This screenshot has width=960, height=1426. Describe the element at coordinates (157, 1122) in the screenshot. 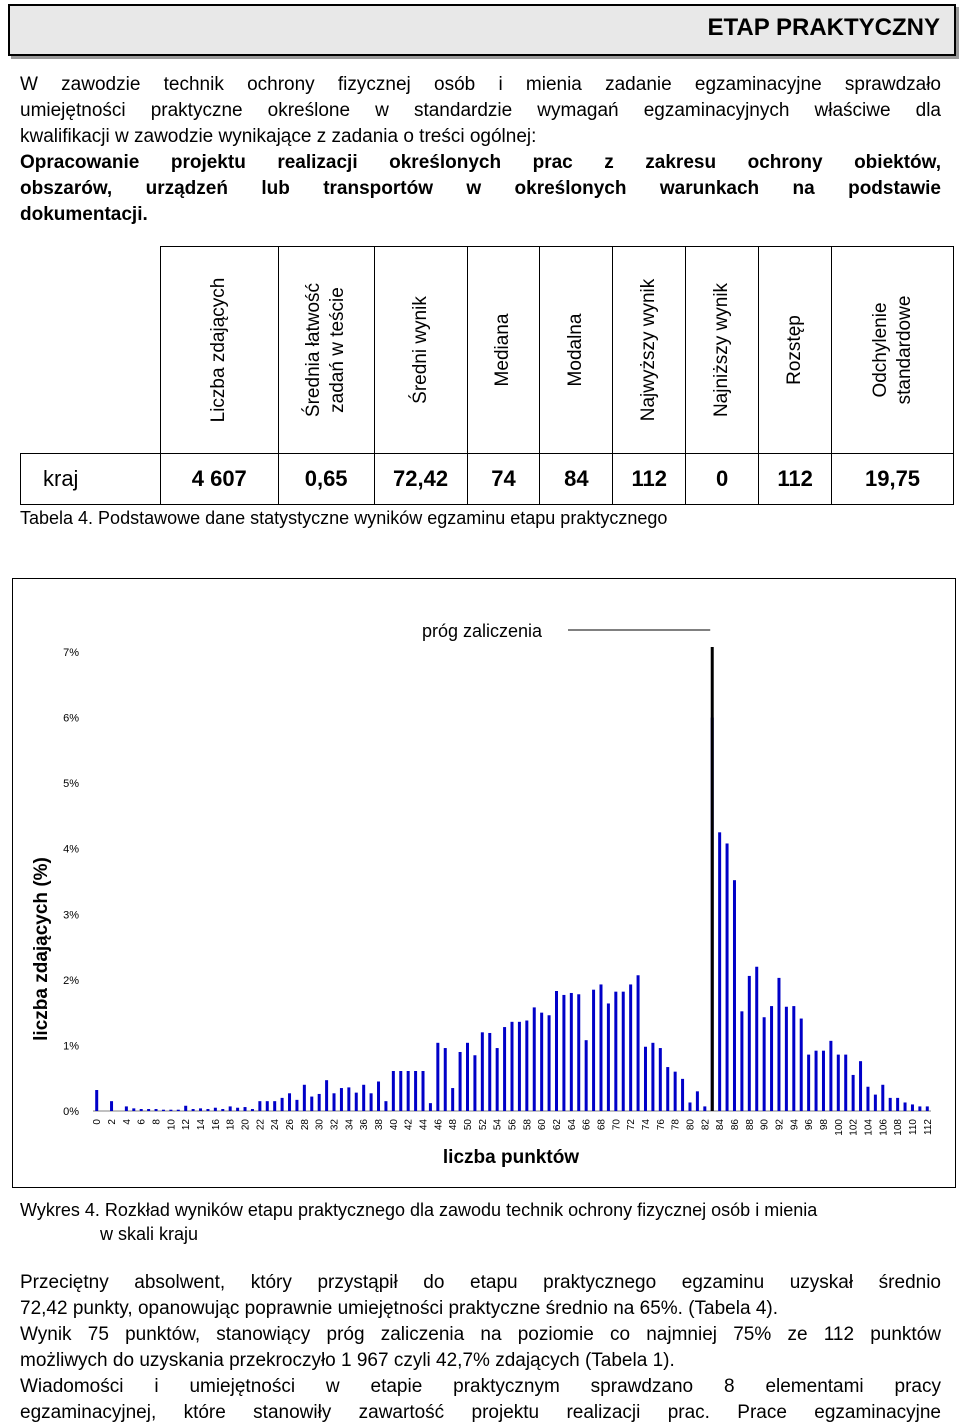

I see `x-tick-label: 8` at that location.